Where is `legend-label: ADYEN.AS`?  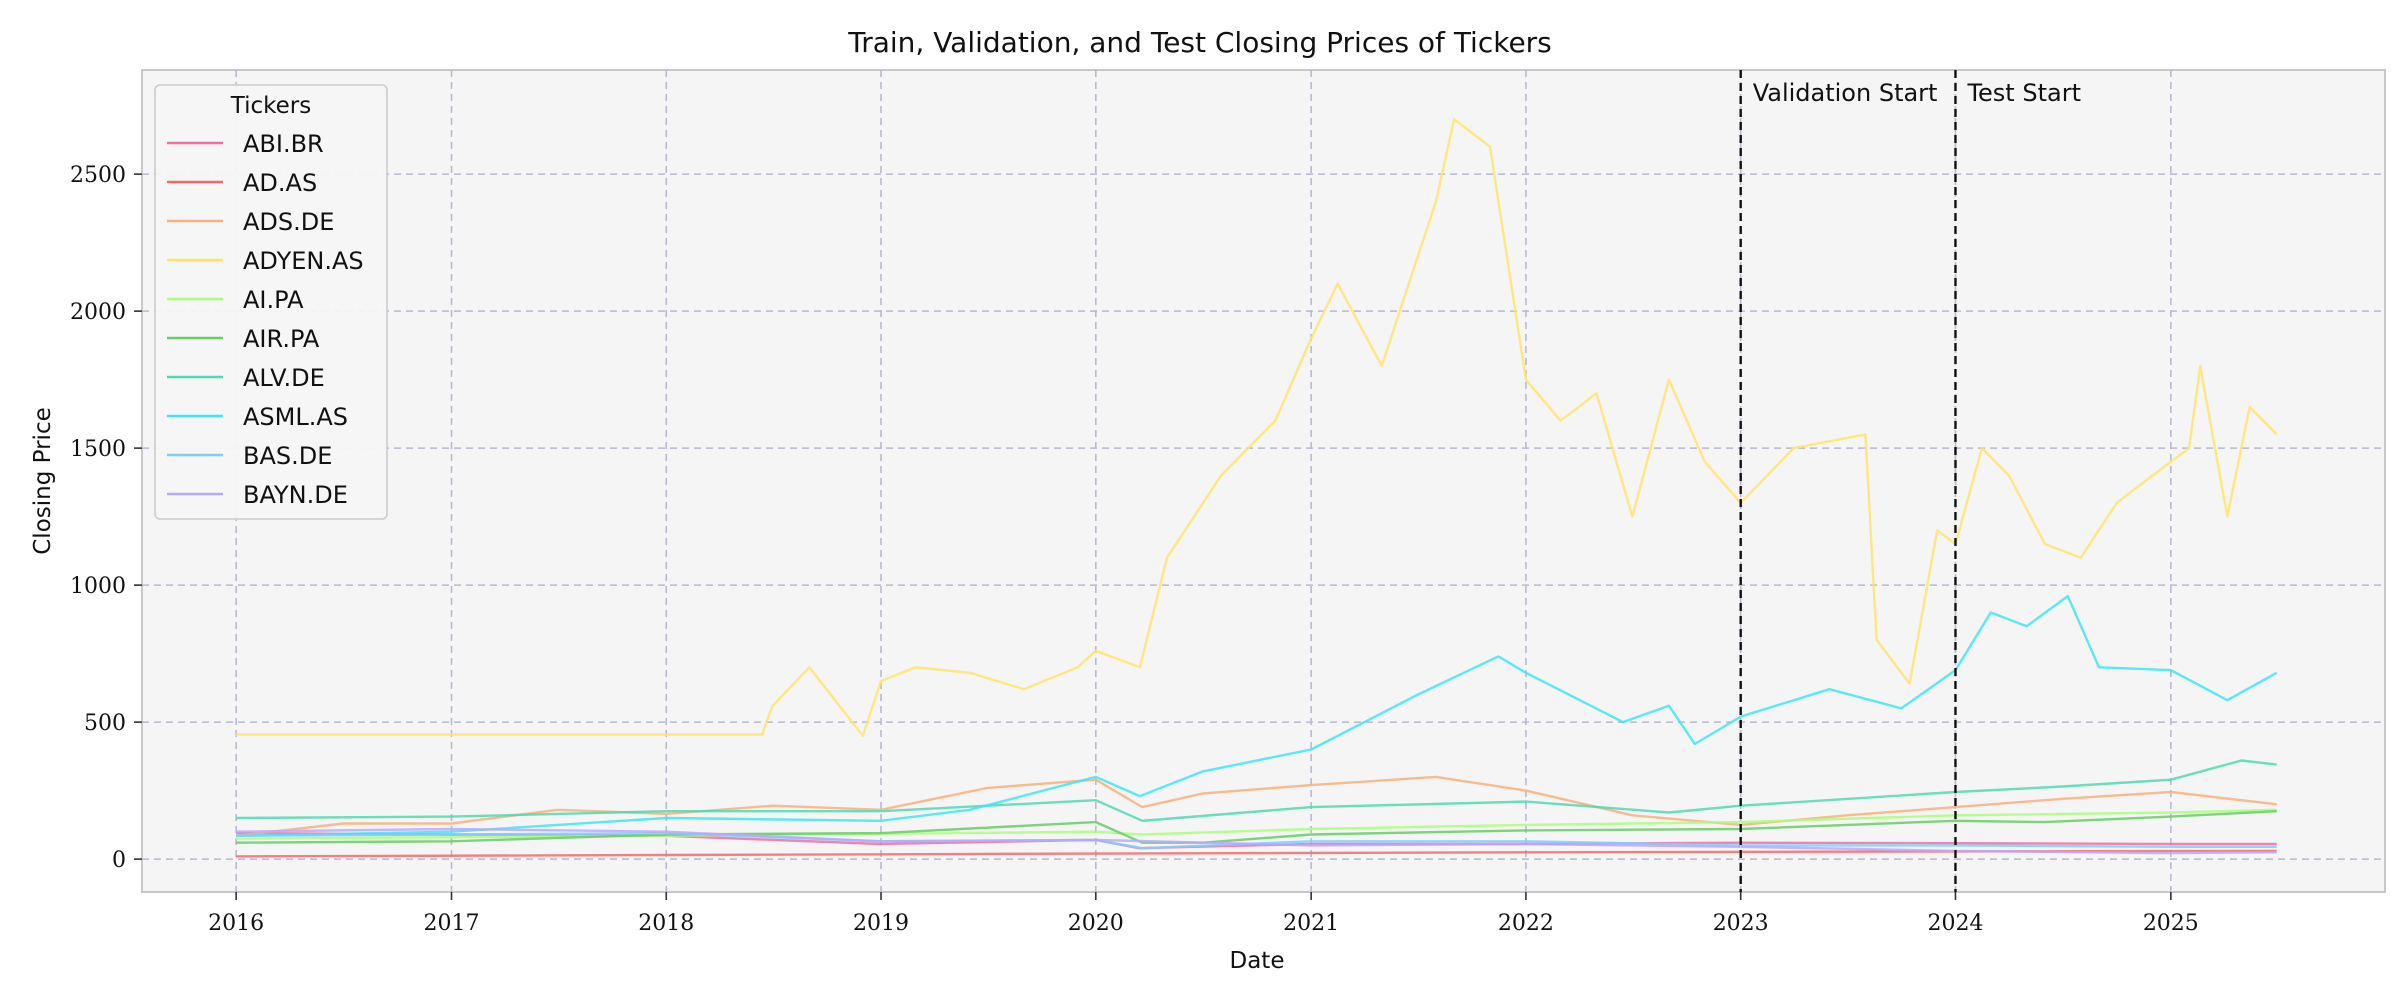 legend-label: ADYEN.AS is located at coordinates (303, 261).